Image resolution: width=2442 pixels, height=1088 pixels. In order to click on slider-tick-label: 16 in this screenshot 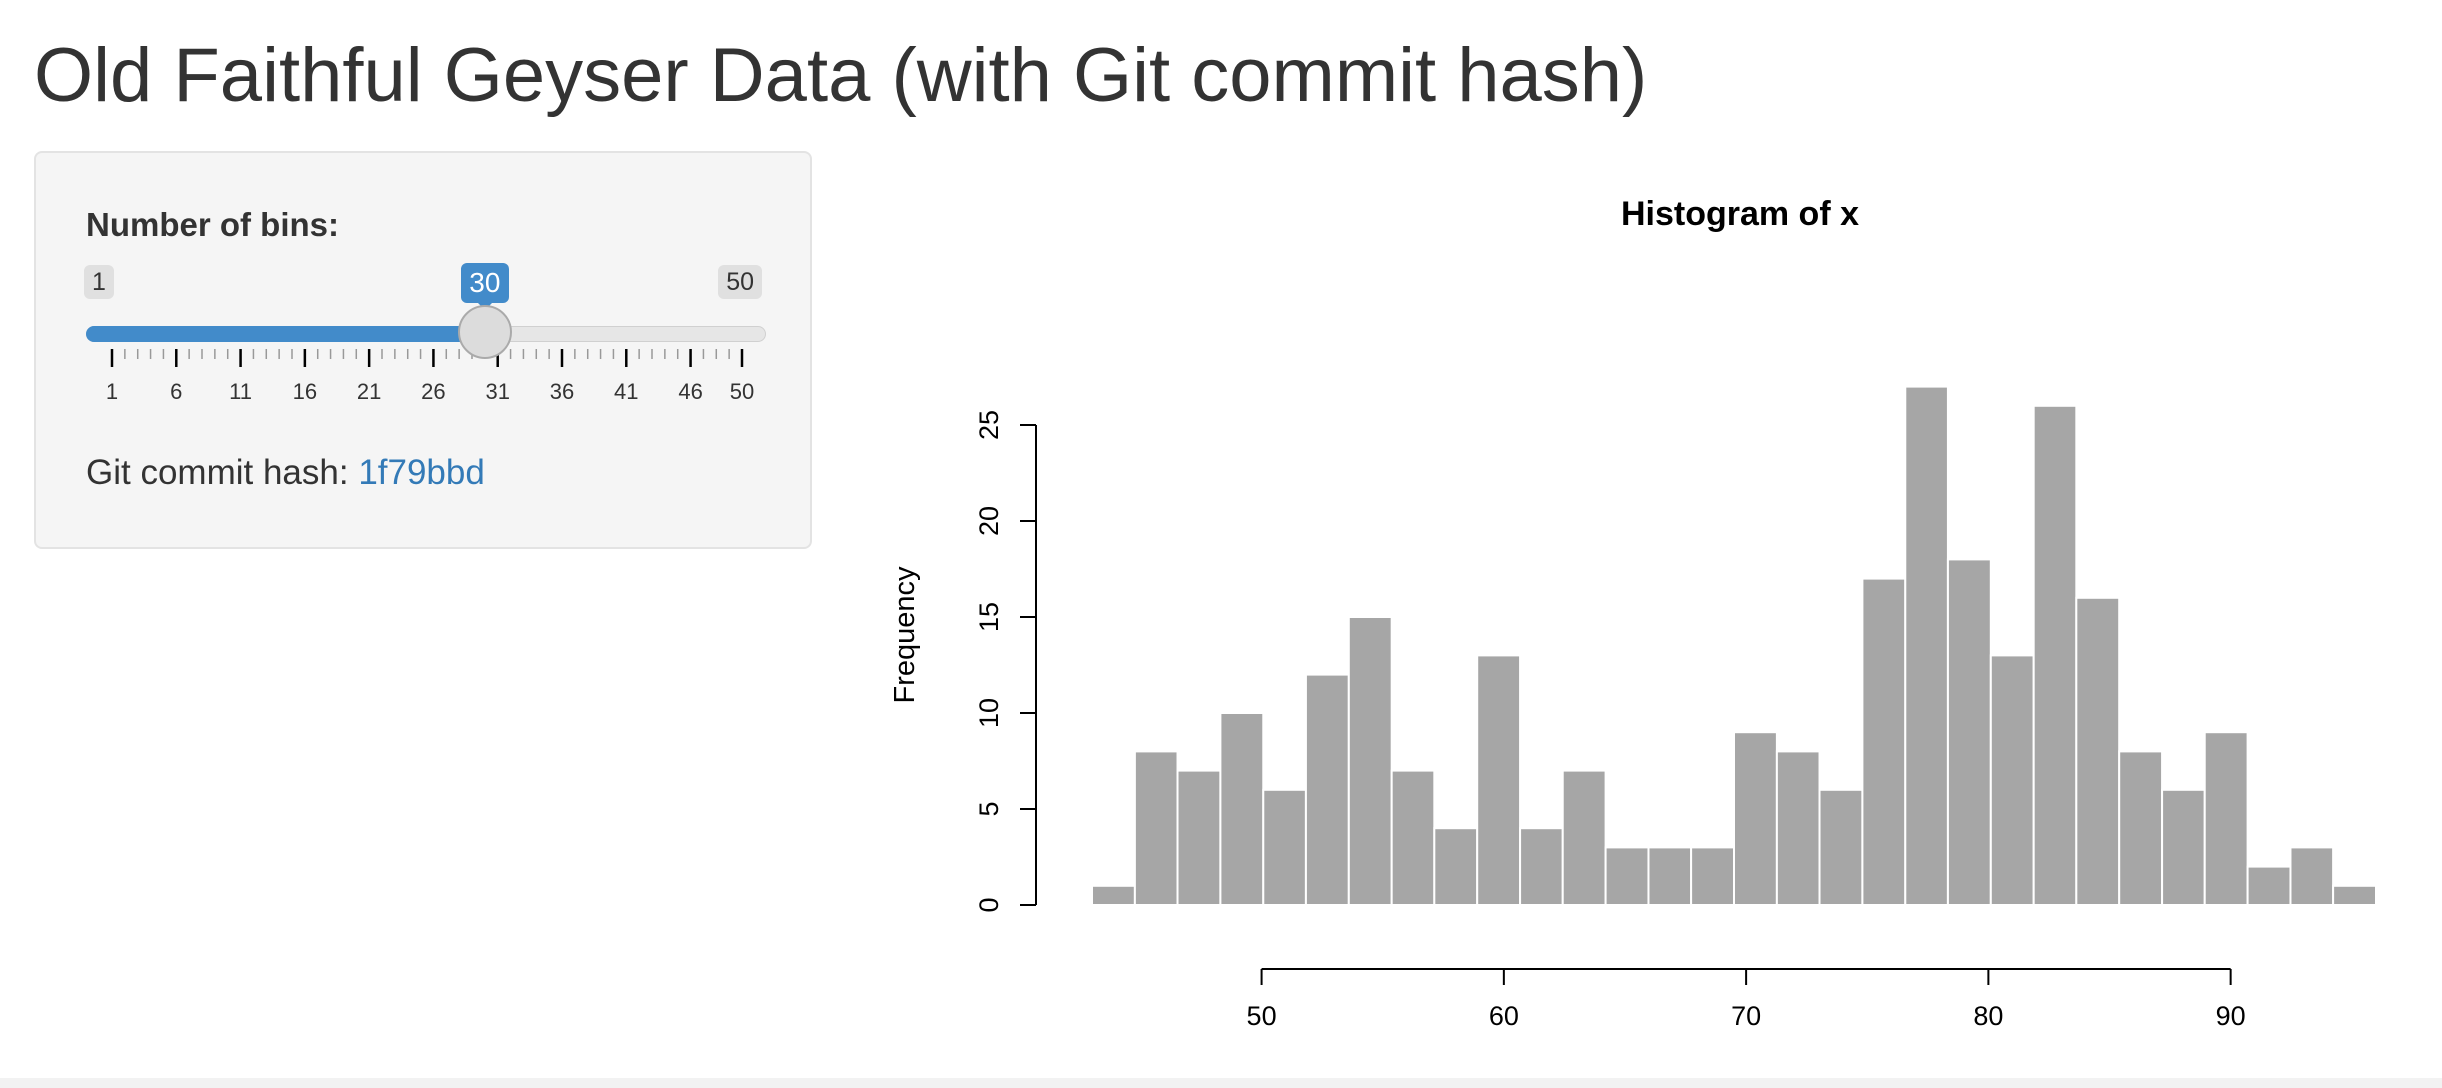, I will do `click(305, 391)`.